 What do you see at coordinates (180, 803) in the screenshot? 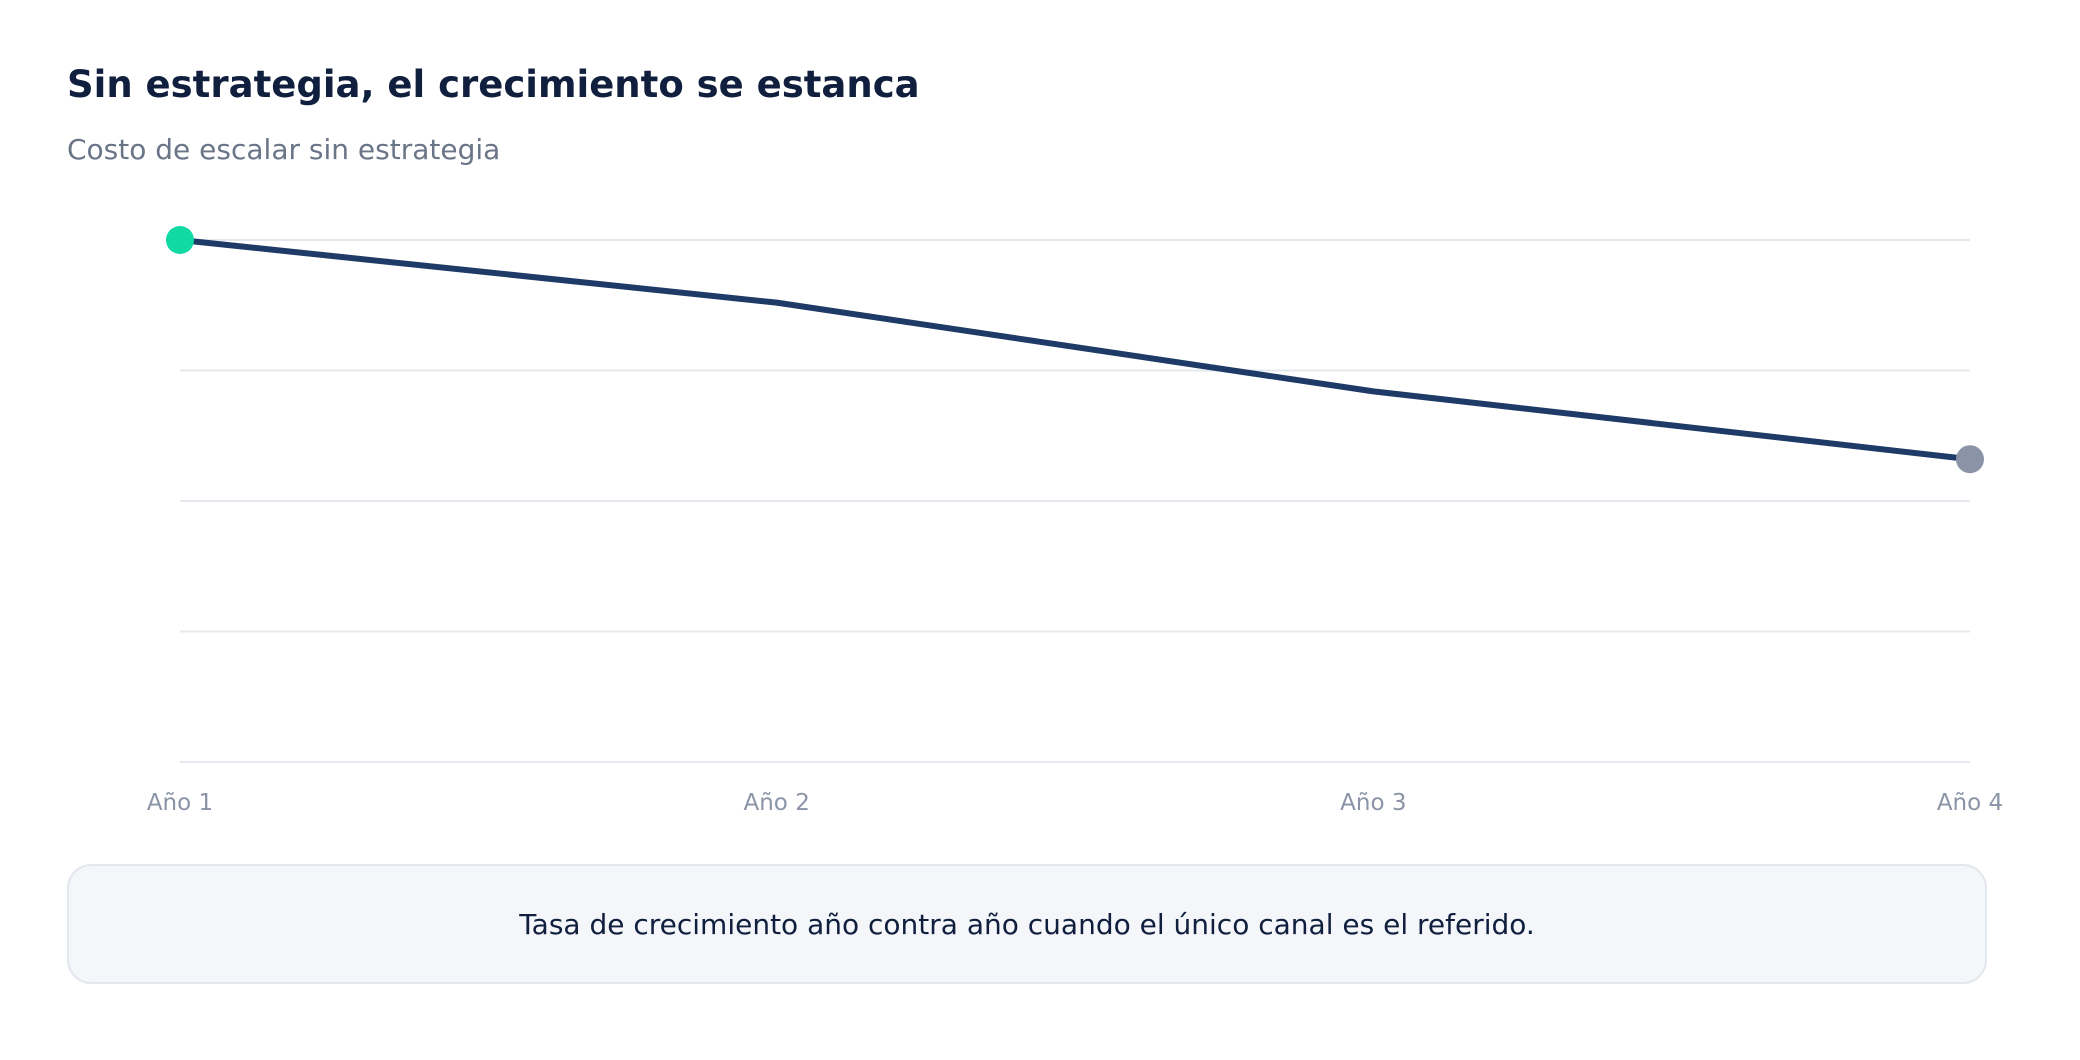
I see `x-tick-label: Año 1` at bounding box center [180, 803].